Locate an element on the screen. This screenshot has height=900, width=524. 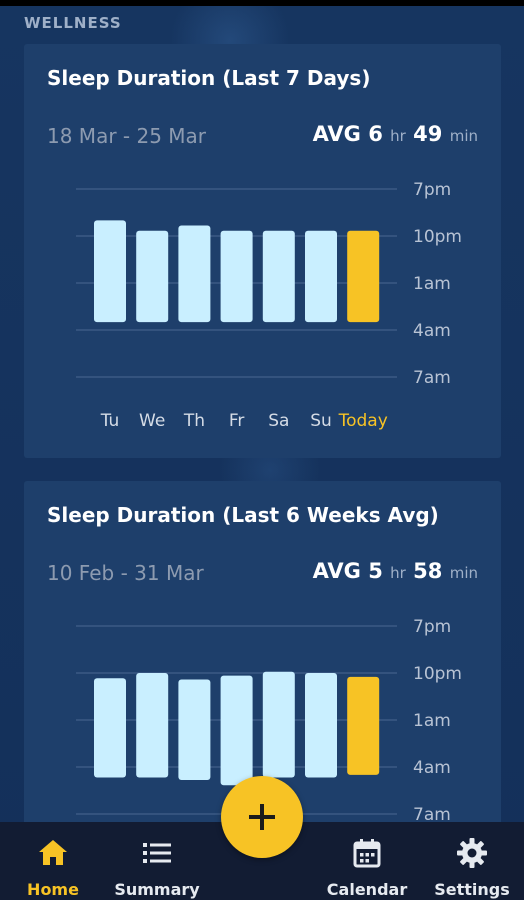
status-strip is located at coordinates (262, 3).